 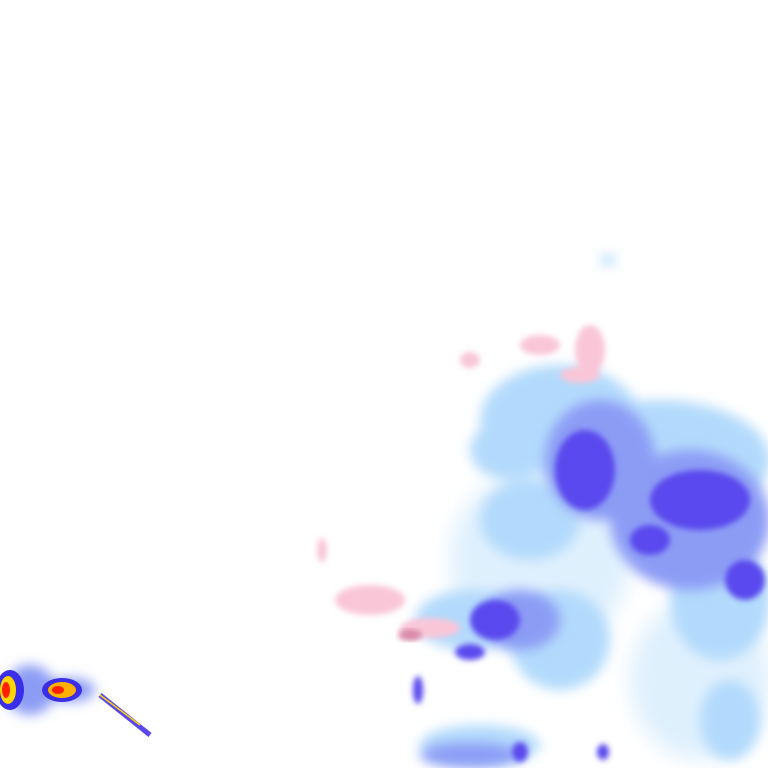 What do you see at coordinates (76, 703) in the screenshot?
I see `intense-rain-cells` at bounding box center [76, 703].